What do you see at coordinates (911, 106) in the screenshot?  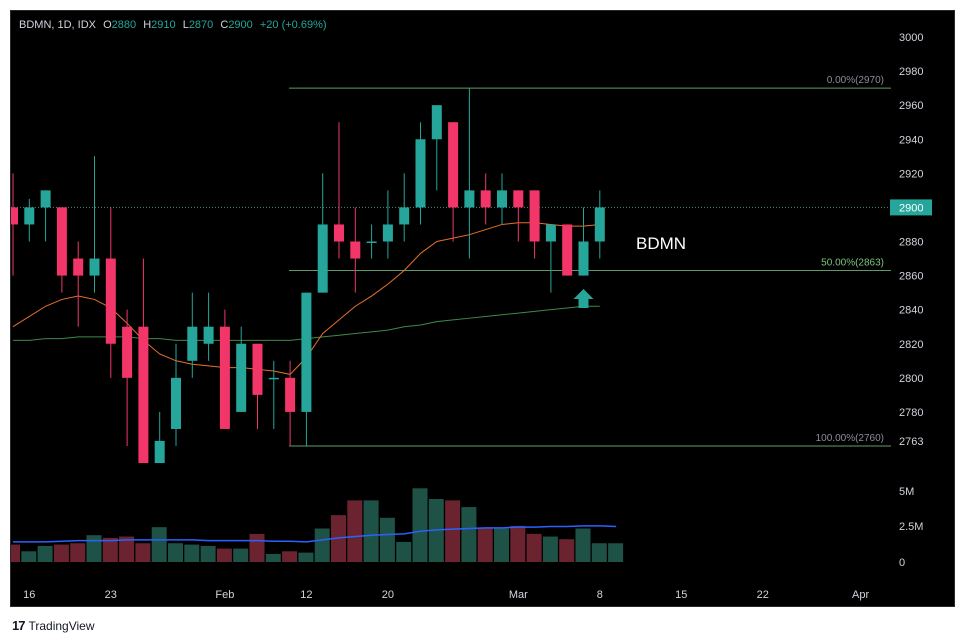 I see `y-tick-label: 2960` at bounding box center [911, 106].